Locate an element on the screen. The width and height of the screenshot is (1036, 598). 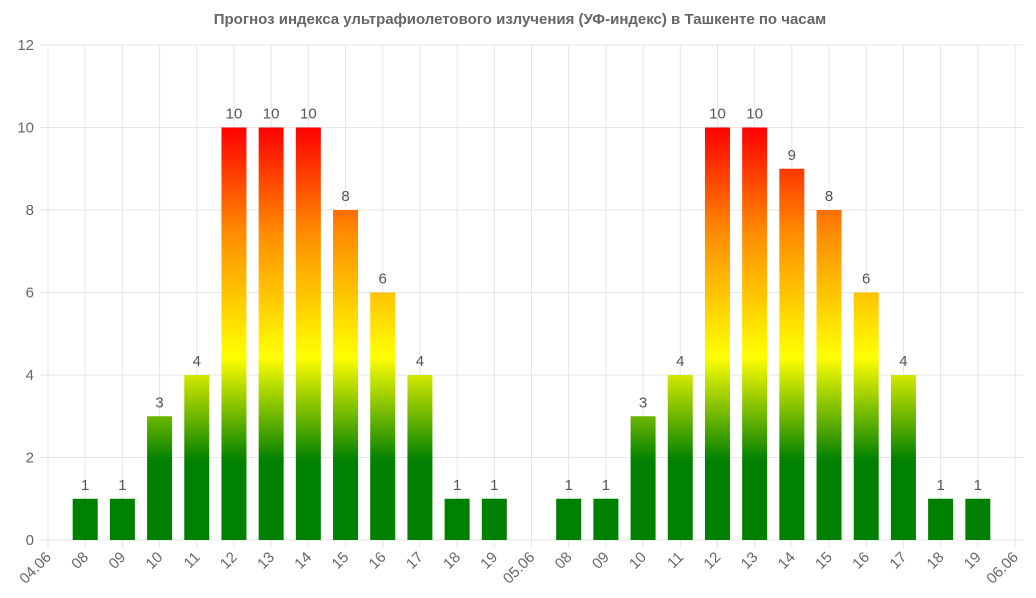
y-tick-label: 4 is located at coordinates (30, 375).